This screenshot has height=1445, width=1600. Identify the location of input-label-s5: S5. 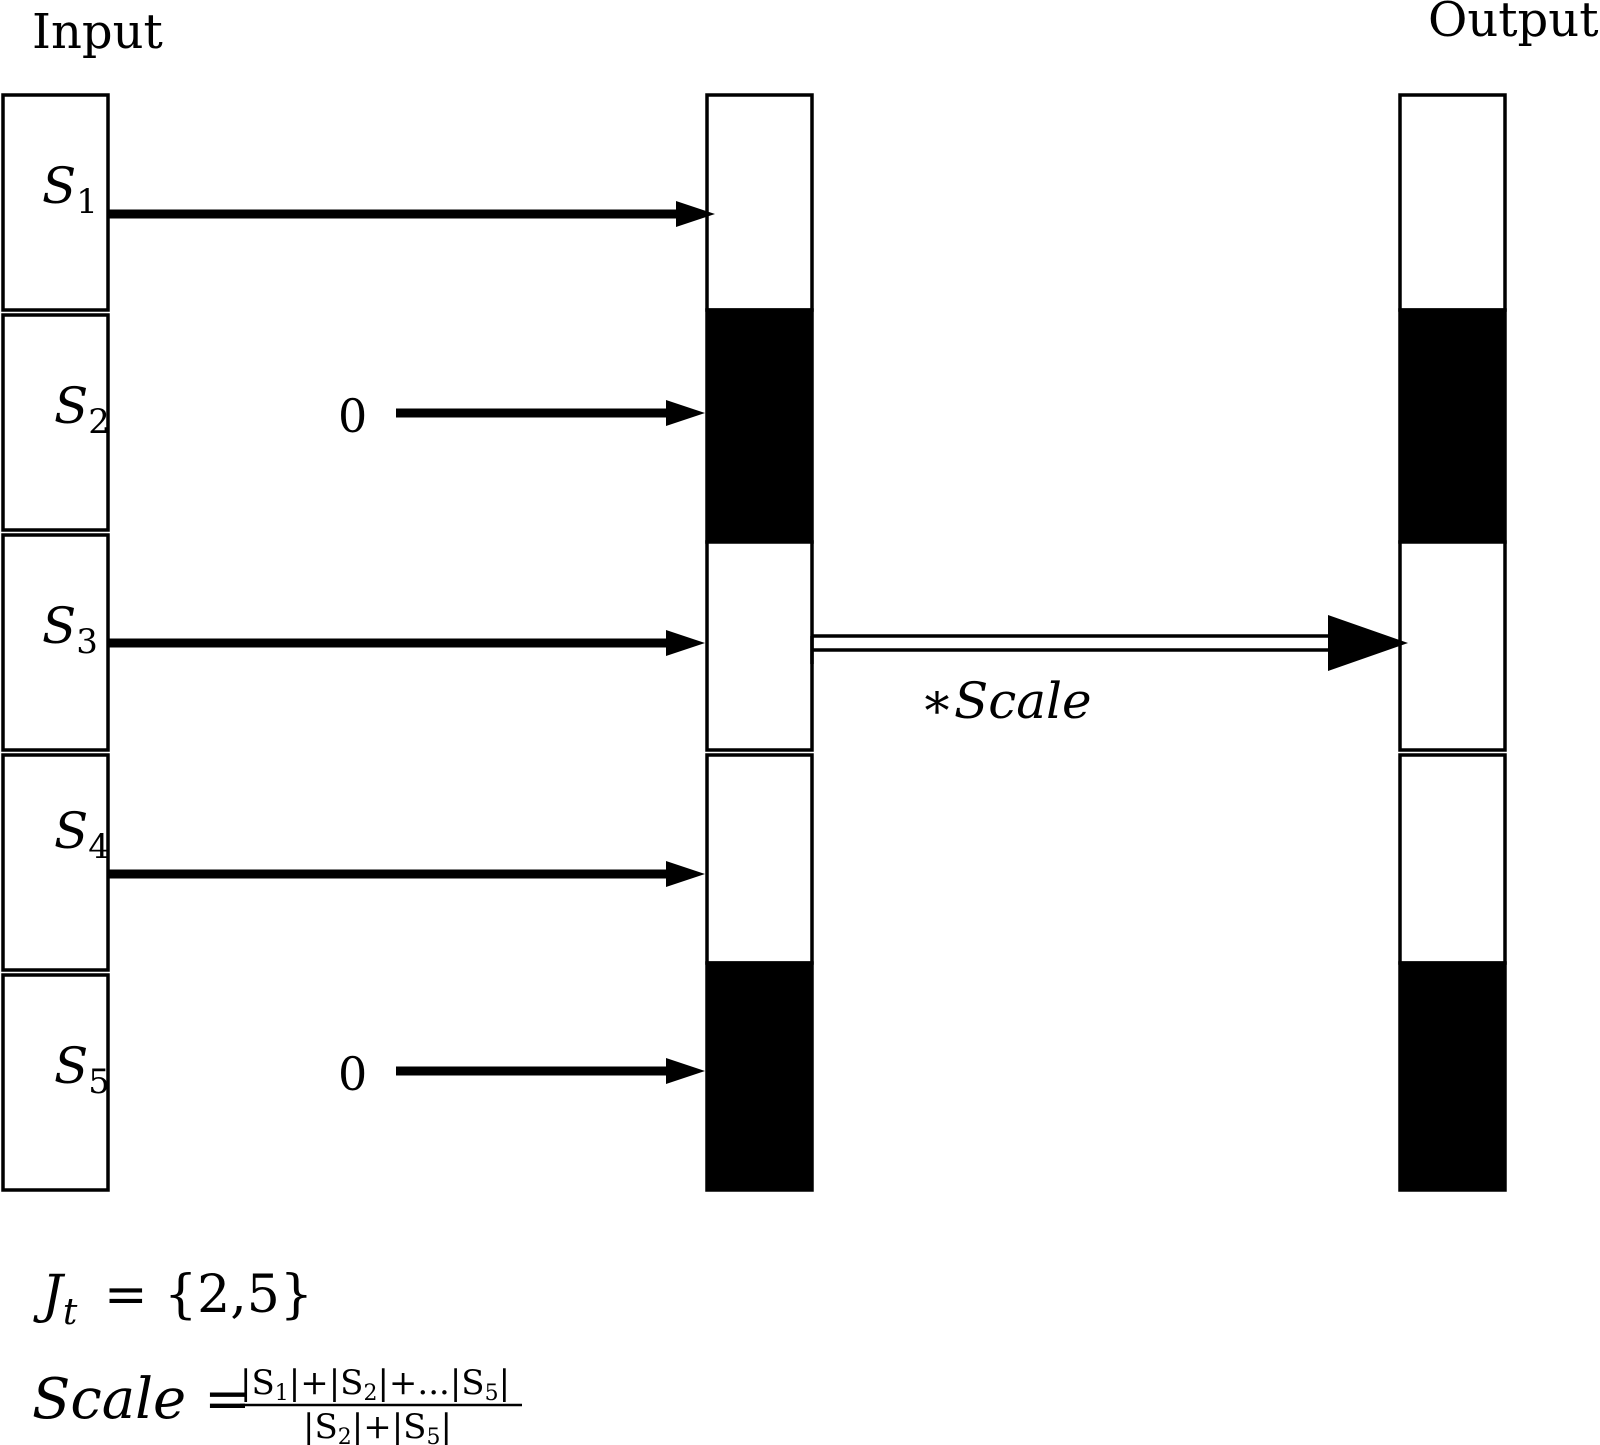
(82, 1069).